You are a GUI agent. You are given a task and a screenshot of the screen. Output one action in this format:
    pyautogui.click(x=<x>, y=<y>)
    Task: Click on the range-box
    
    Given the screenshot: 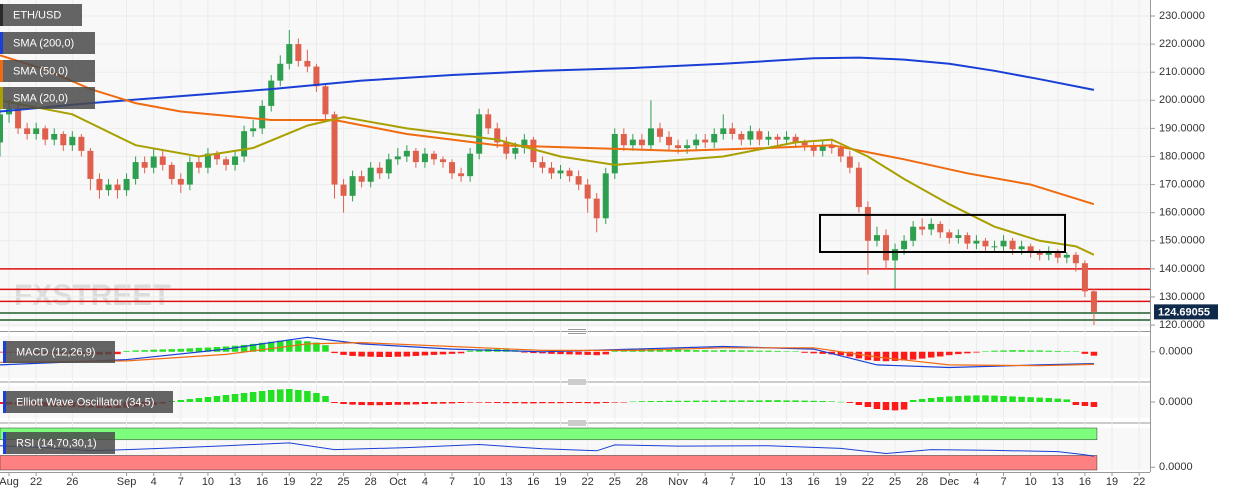 What is the action you would take?
    pyautogui.click(x=943, y=233)
    